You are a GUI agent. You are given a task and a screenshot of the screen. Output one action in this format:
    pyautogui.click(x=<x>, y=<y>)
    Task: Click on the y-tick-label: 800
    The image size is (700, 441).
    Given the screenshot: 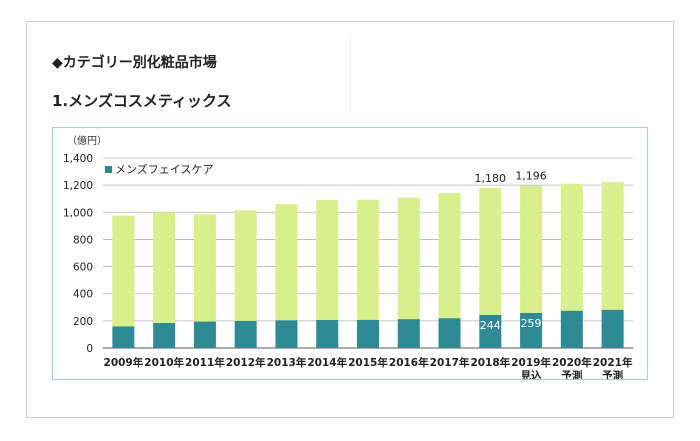 What is the action you would take?
    pyautogui.click(x=83, y=240)
    